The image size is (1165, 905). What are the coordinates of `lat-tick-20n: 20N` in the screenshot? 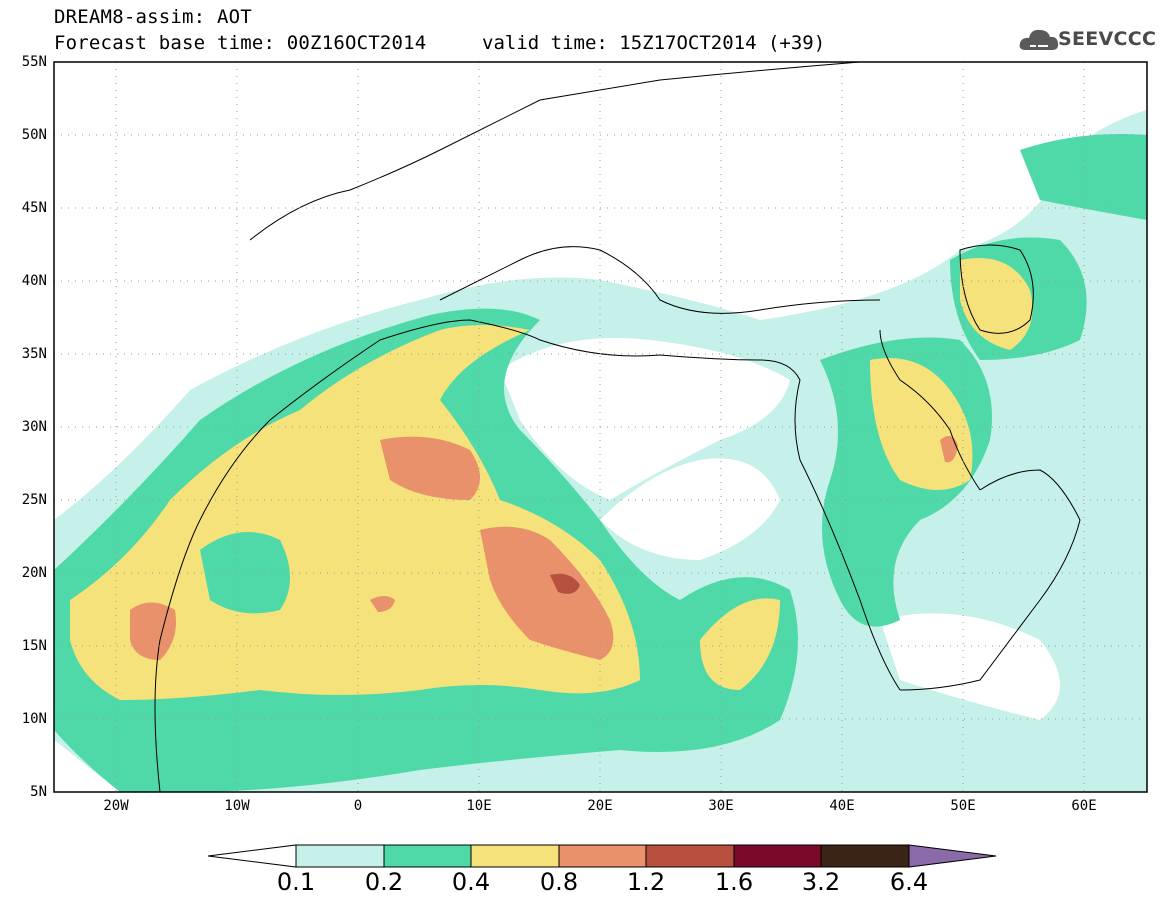 It's located at (34, 573).